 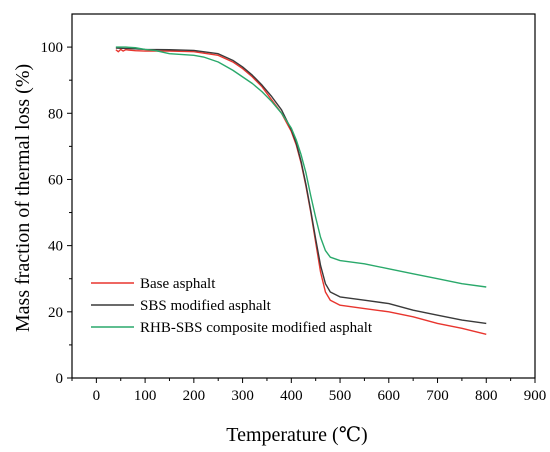 What do you see at coordinates (340, 396) in the screenshot?
I see `x-tick-label: 500` at bounding box center [340, 396].